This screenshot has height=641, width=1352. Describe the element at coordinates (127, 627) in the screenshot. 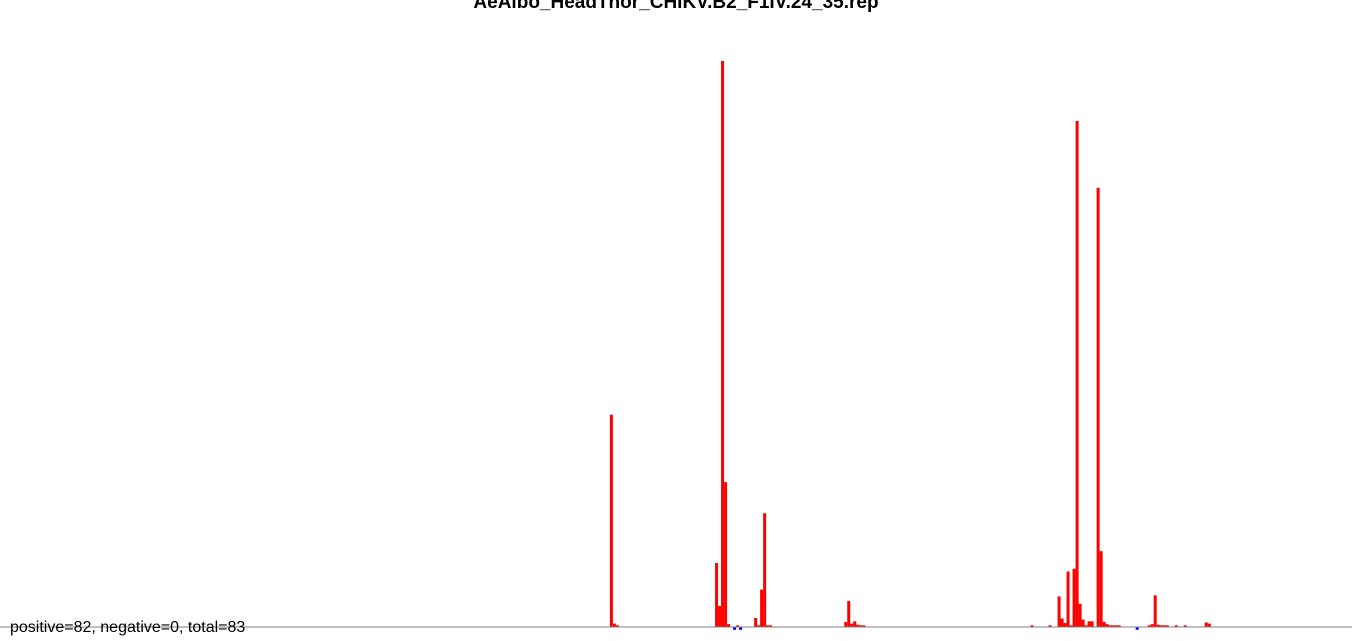

I see `summary-text: positive=82, negative=0, total=83` at that location.